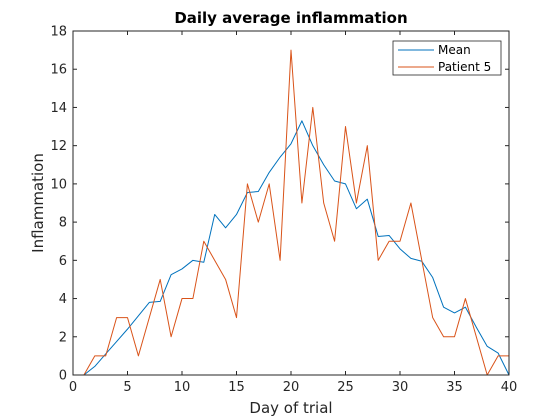  I want to click on legend: Mean Patient 5, so click(447, 58).